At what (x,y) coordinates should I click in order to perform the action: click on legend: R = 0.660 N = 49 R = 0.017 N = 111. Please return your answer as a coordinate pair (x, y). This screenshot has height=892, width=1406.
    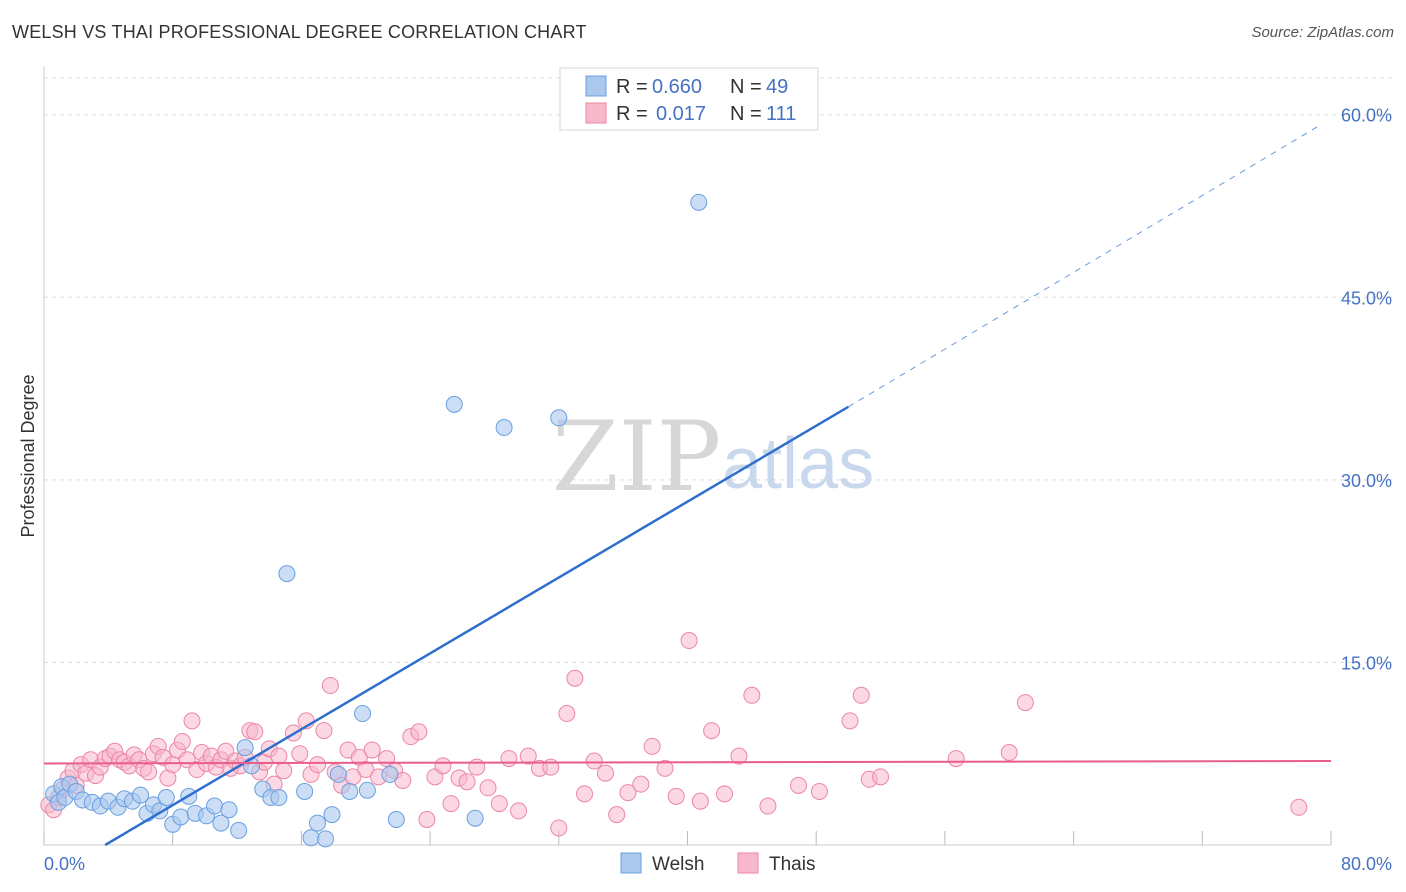
    Looking at the image, I should click on (689, 99).